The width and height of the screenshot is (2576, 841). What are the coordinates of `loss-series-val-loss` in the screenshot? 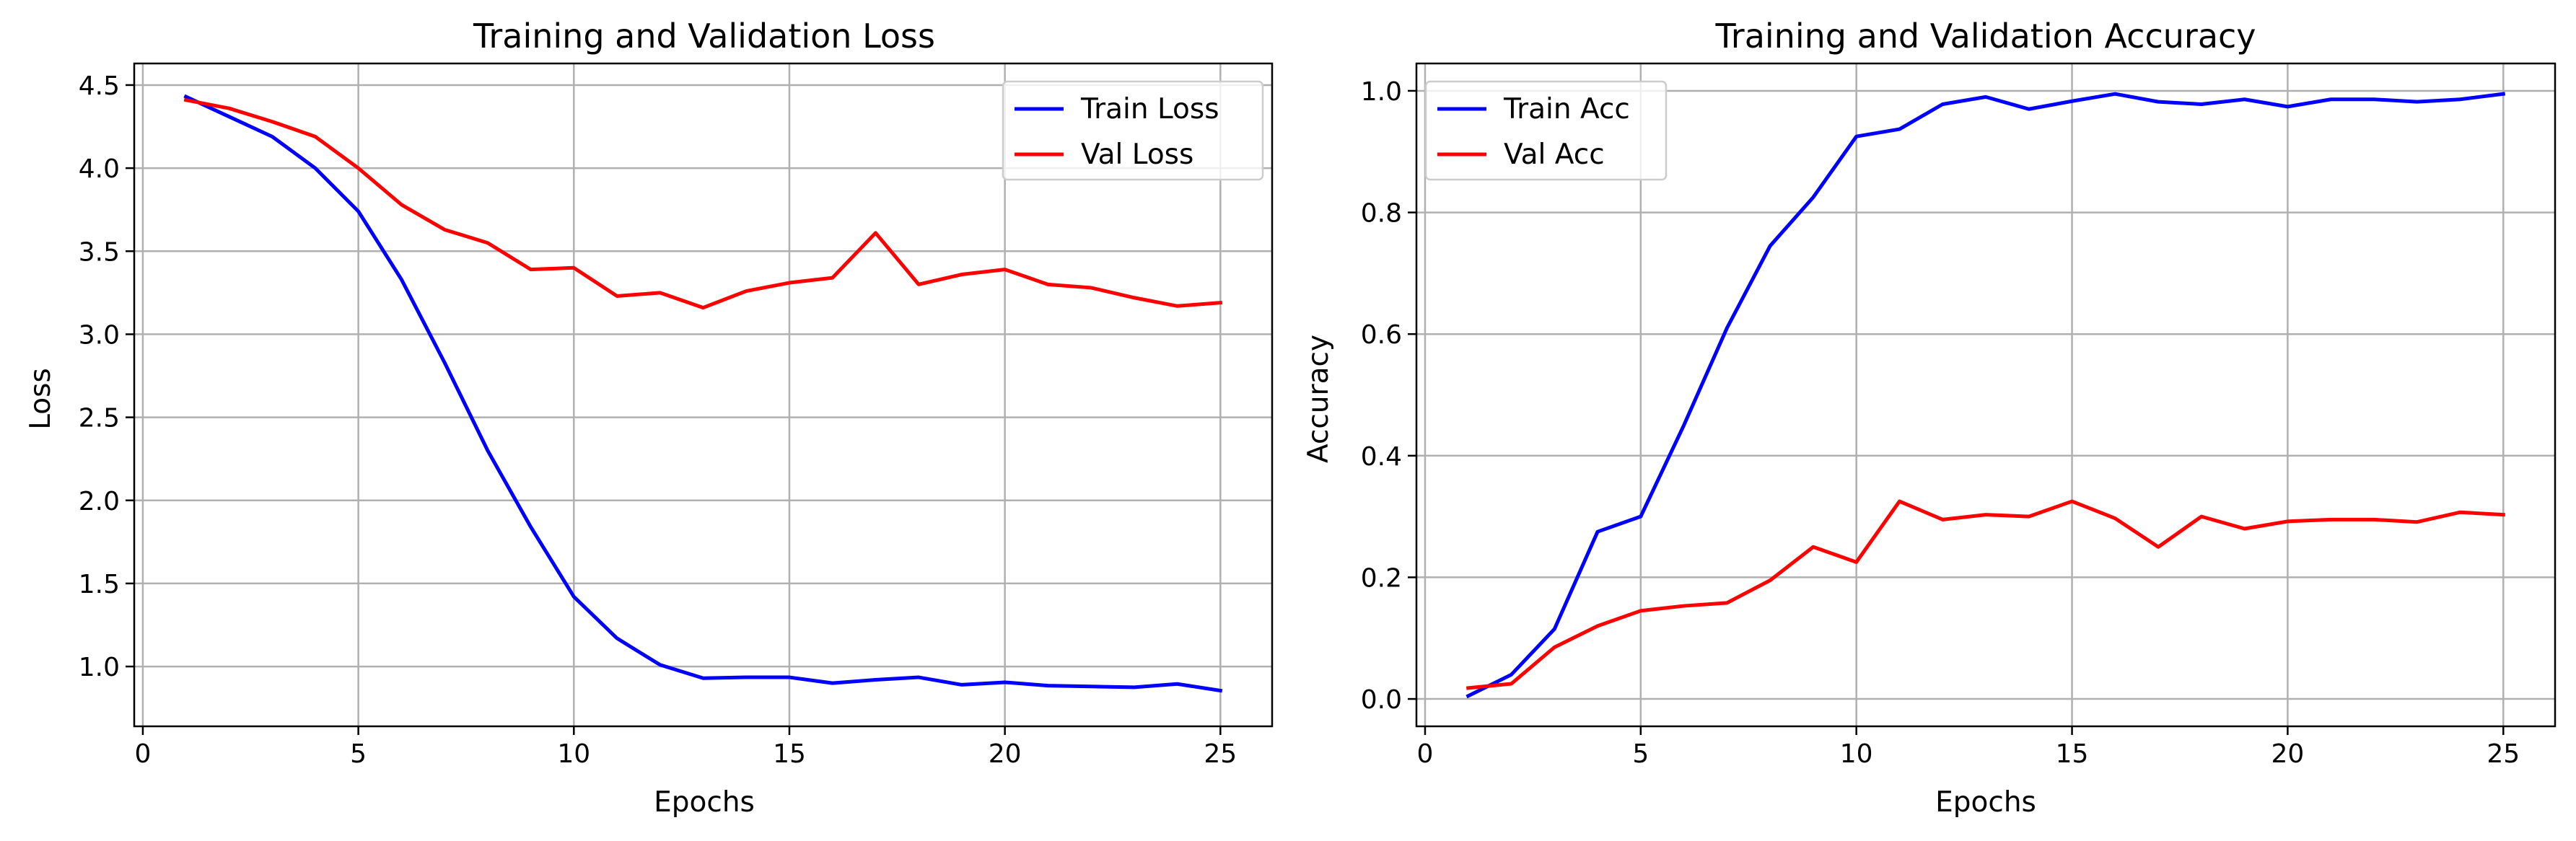 It's located at (703, 203).